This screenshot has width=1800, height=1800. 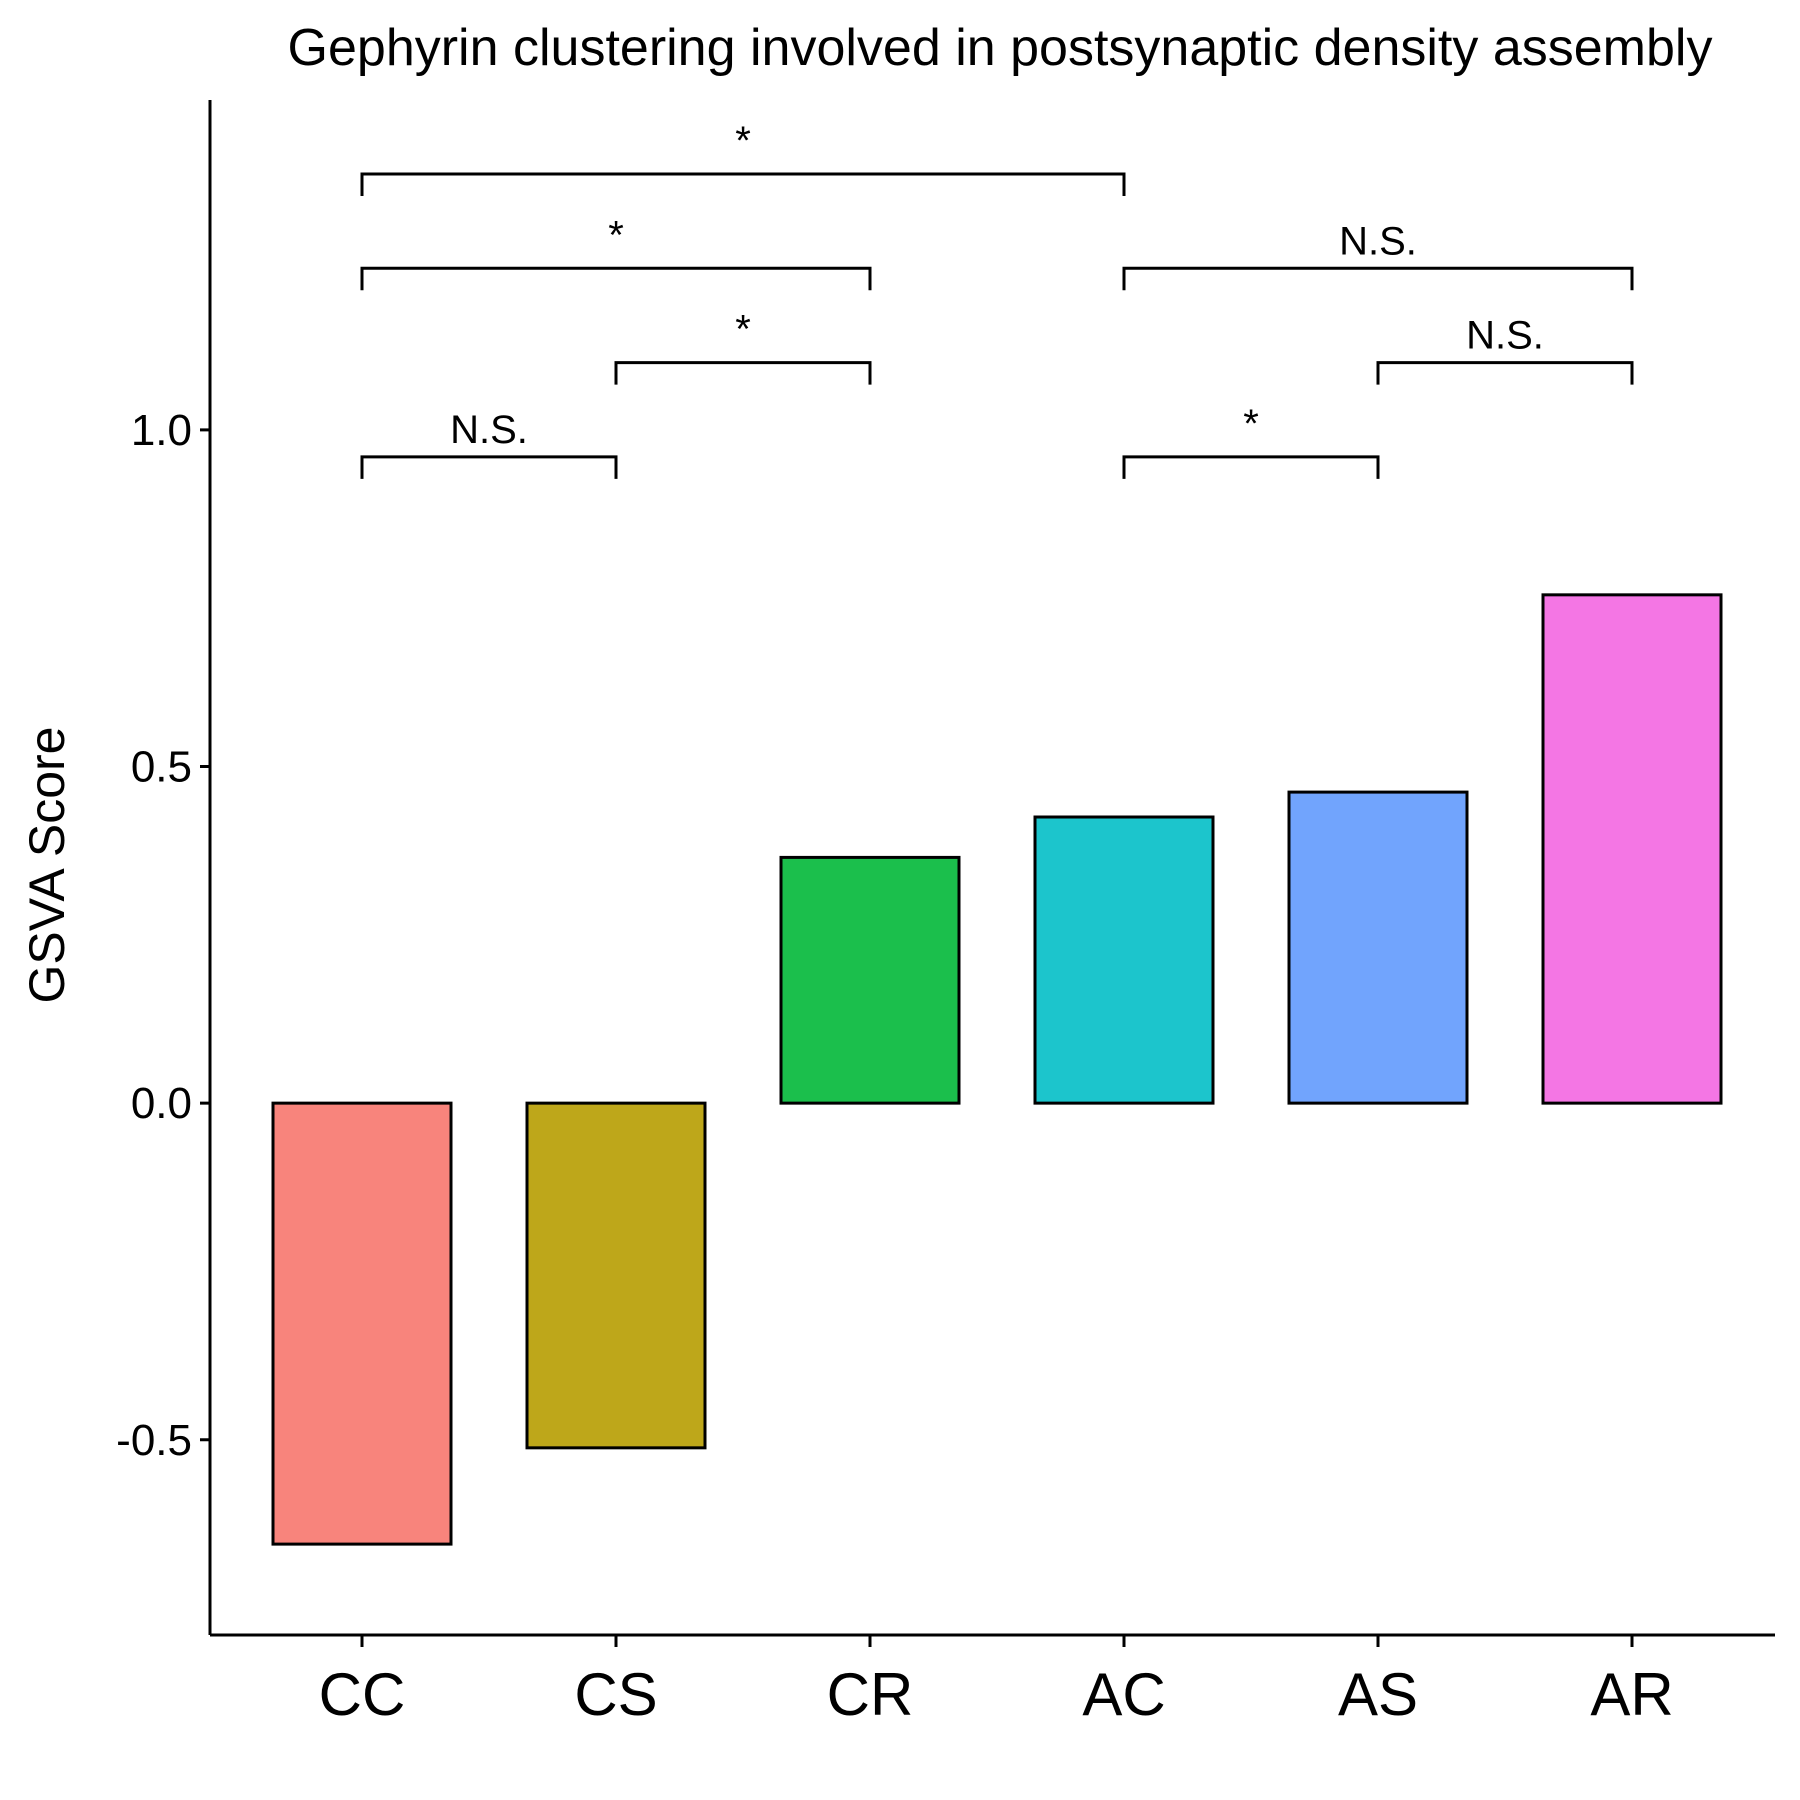 I want to click on significance-ac-as-bracket, so click(x=1251, y=467).